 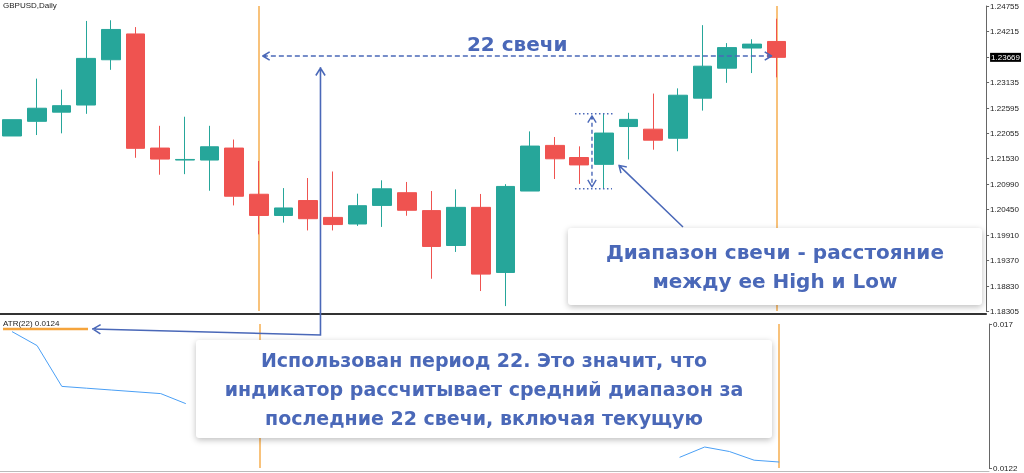 I want to click on y-tick-label: 1.20450, so click(x=1005, y=210).